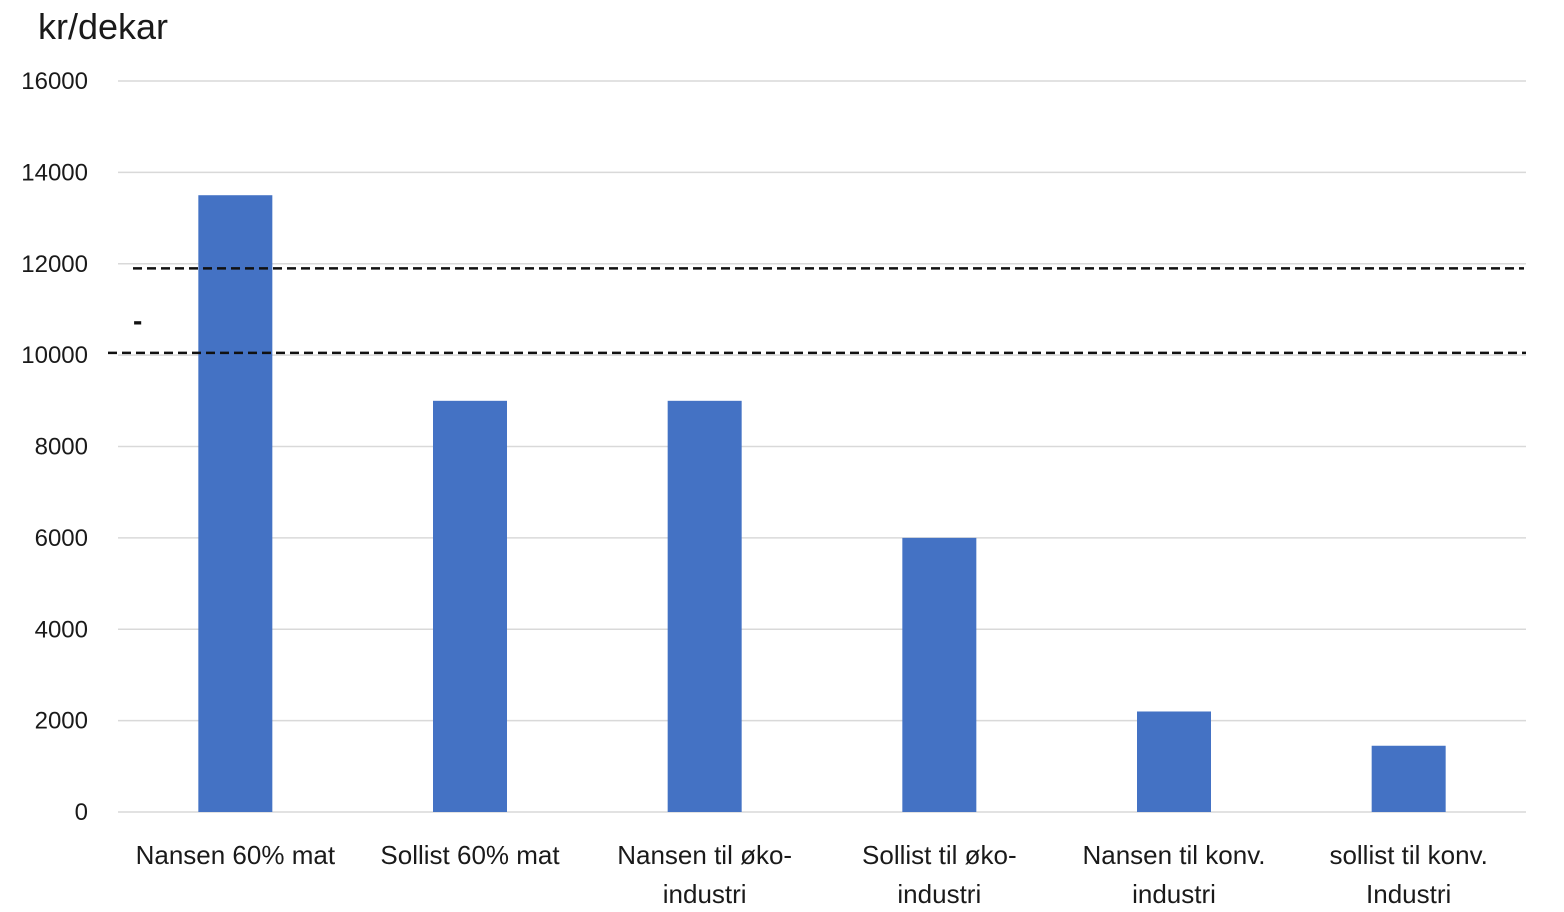 This screenshot has width=1564, height=912. I want to click on y-tick-label: 4000, so click(61, 629).